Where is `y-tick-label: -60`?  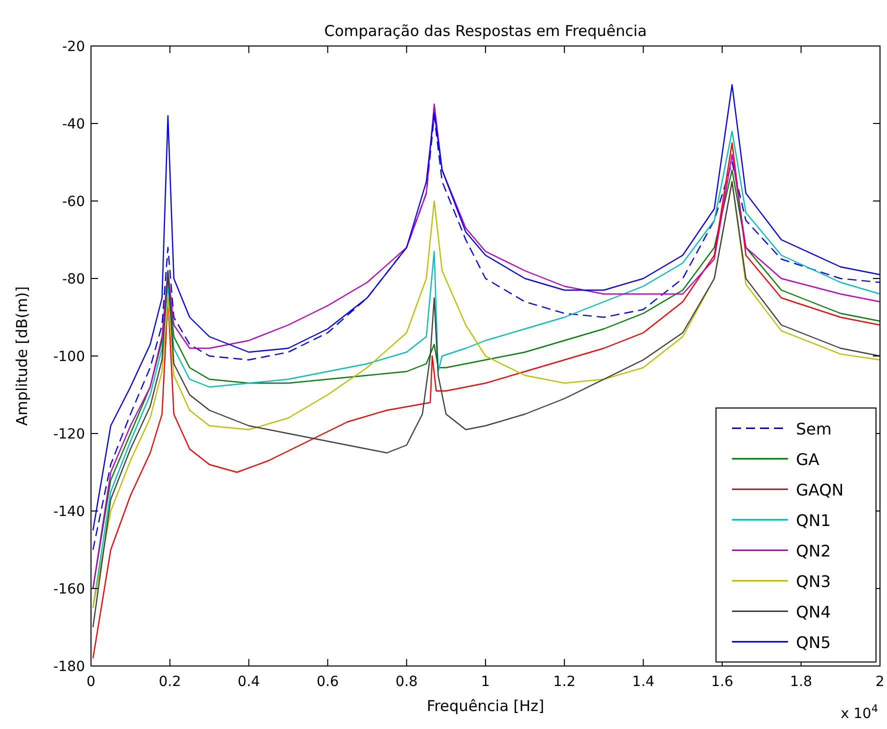
y-tick-label: -60 is located at coordinates (73, 202).